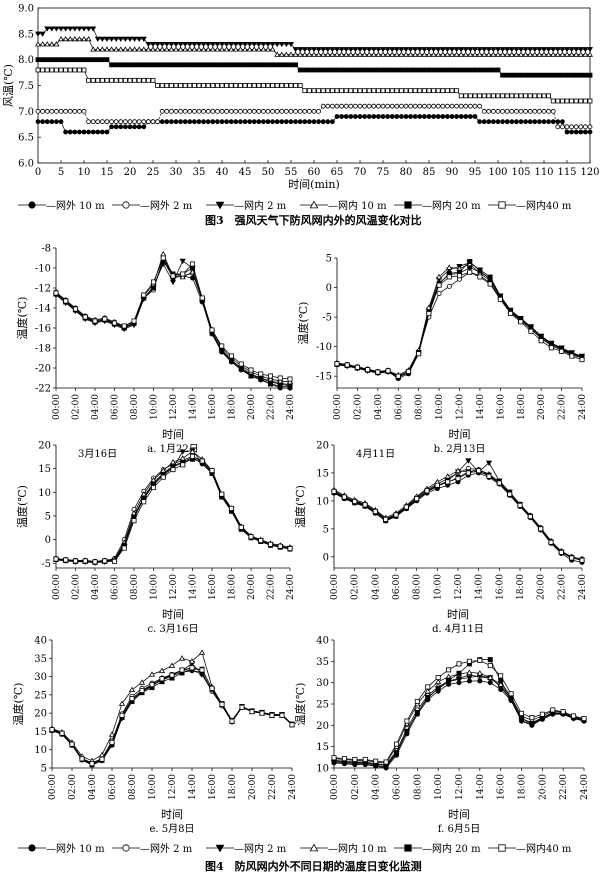  Describe the element at coordinates (171, 849) in the screenshot. I see `legend-label: 网外 2 m` at that location.